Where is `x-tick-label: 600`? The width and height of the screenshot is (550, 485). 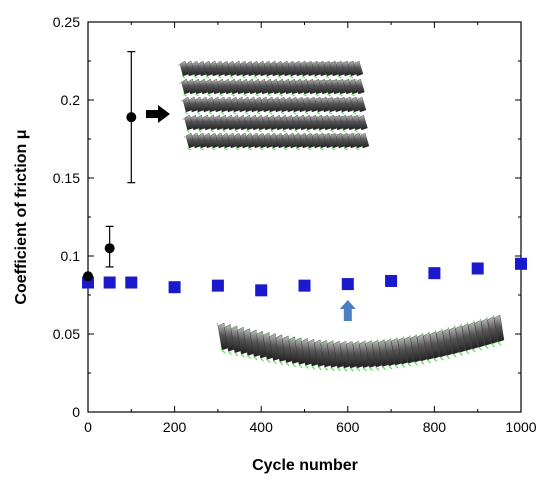
x-tick-label: 600 is located at coordinates (348, 427).